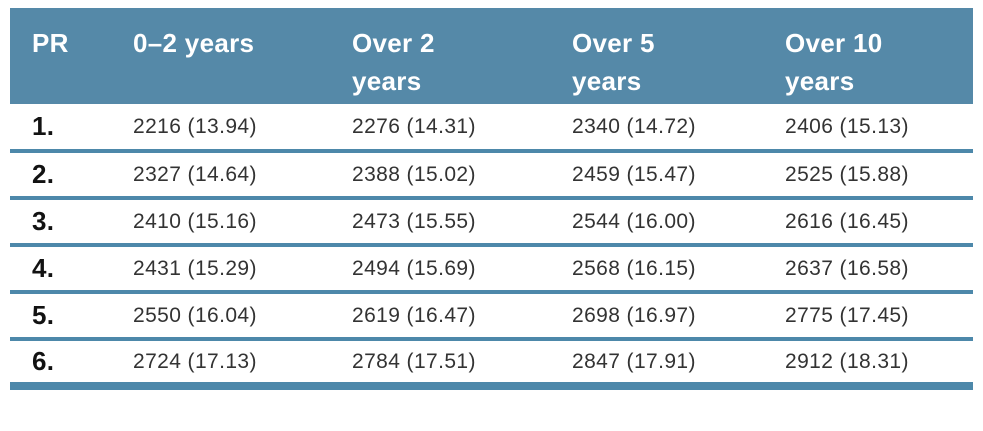 This screenshot has width=983, height=431. I want to click on col-header-0-2-years-label: 0–2 years, so click(194, 43).